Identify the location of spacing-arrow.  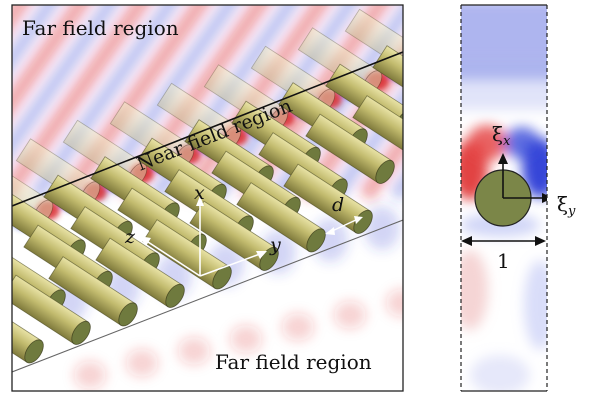
(344, 225).